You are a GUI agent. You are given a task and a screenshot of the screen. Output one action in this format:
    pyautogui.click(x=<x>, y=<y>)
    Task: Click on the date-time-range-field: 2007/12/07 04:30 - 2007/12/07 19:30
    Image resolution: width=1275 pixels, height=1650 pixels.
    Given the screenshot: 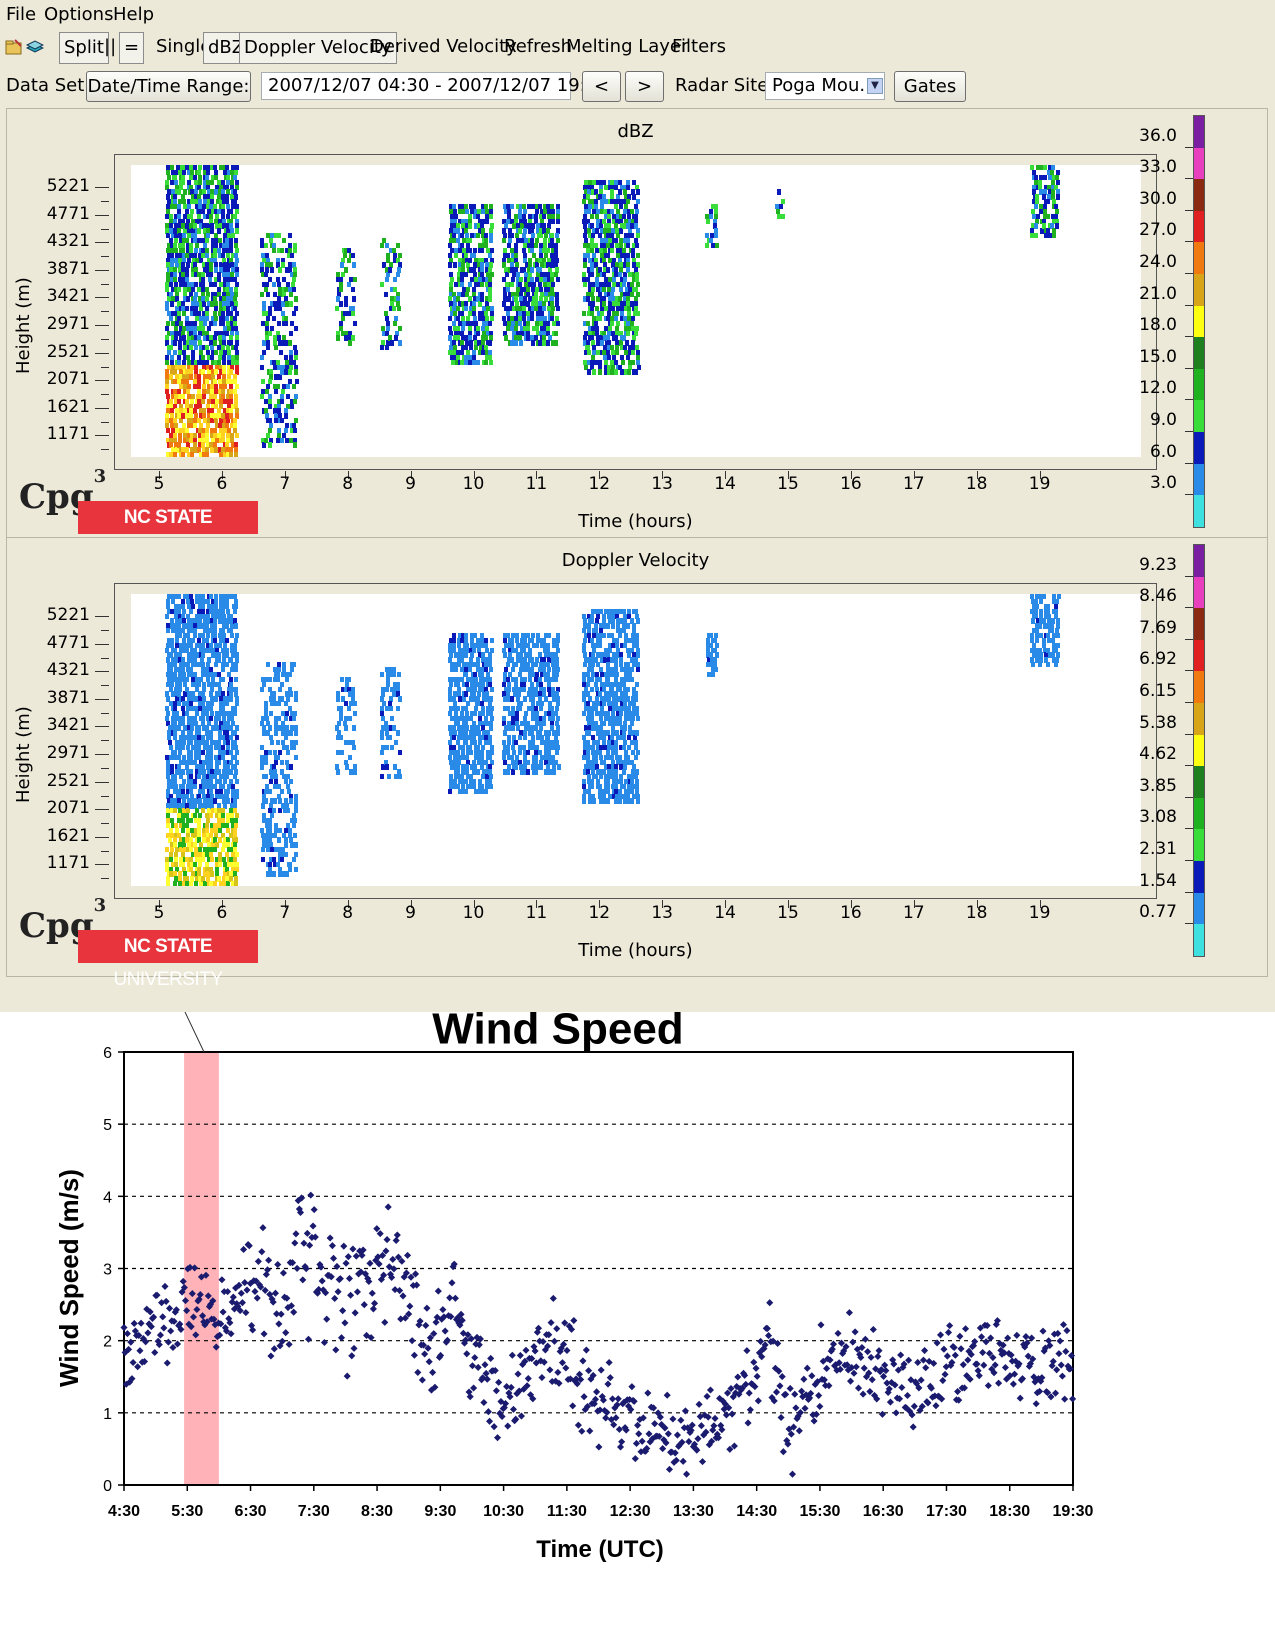 What is the action you would take?
    pyautogui.click(x=435, y=86)
    